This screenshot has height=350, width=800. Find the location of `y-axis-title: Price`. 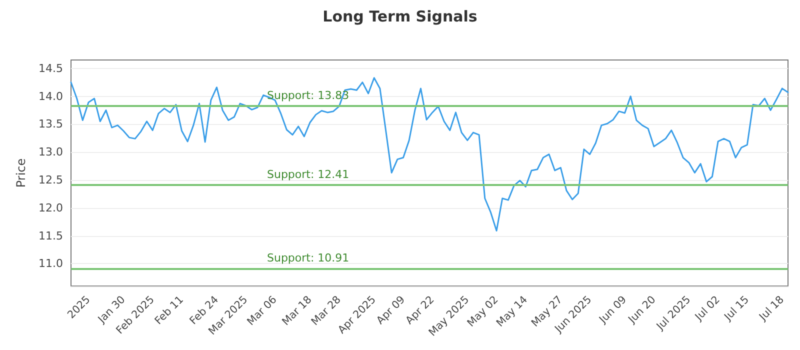

y-axis-title: Price is located at coordinates (21, 173).